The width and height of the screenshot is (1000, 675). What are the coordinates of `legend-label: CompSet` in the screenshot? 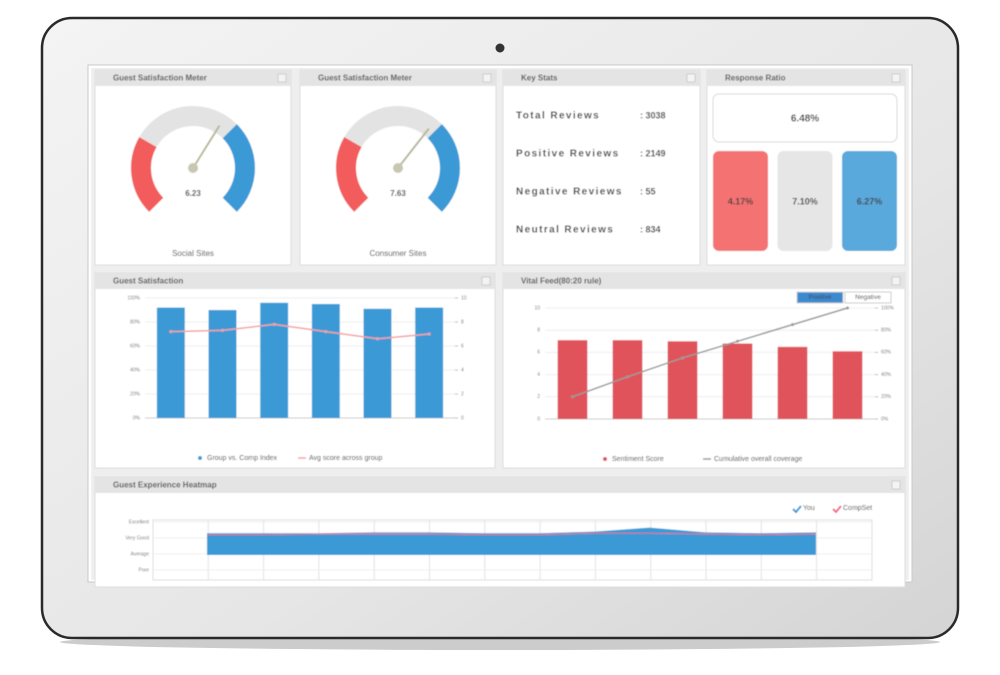 It's located at (857, 508).